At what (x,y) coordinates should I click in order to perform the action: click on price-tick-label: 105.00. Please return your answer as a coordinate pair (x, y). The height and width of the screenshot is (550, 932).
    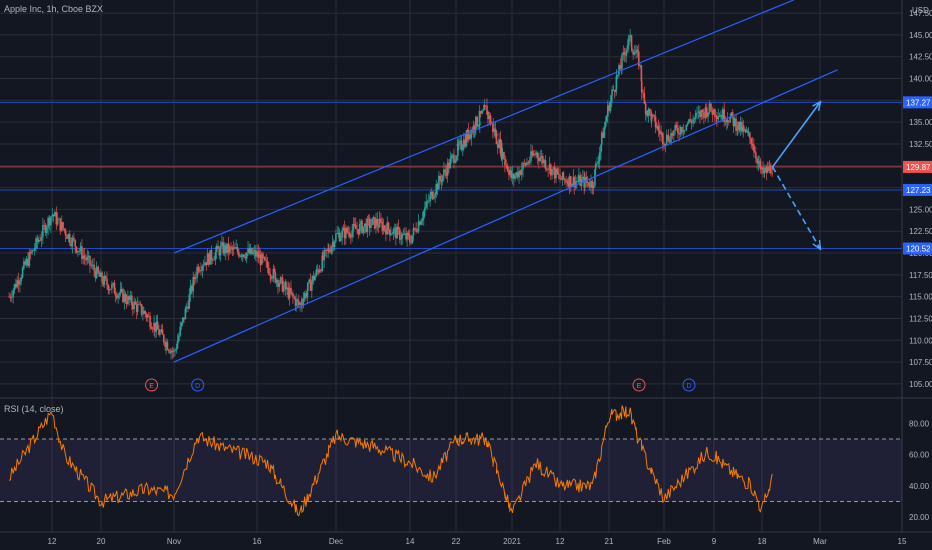
    Looking at the image, I should click on (920, 384).